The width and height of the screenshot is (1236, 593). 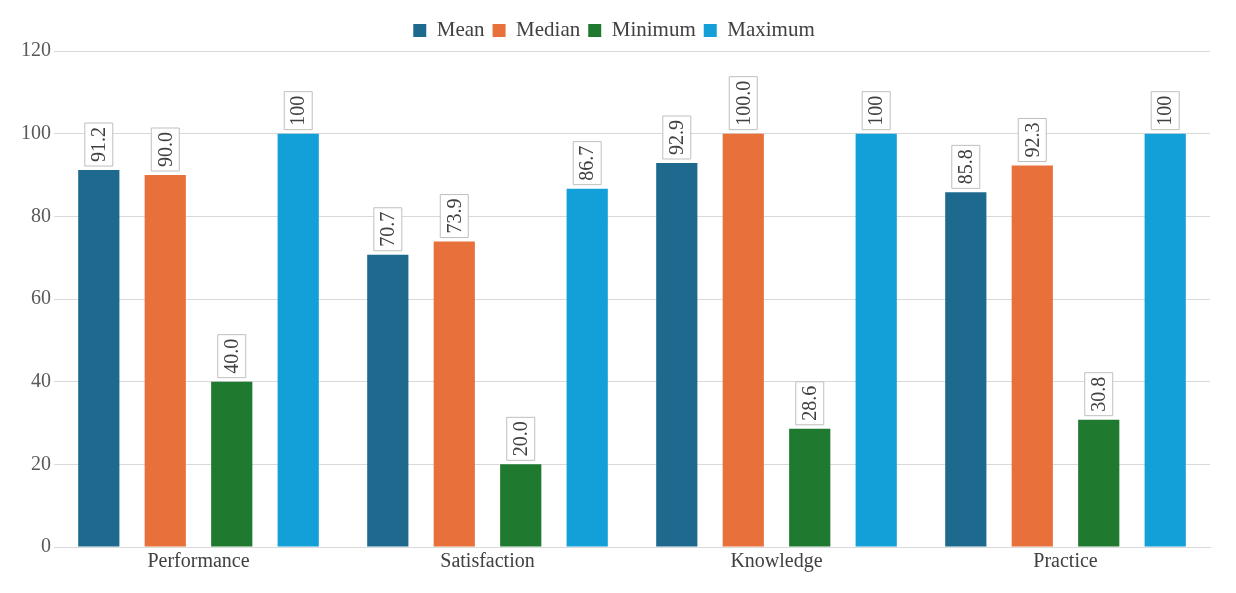 I want to click on data-label: 30.8, so click(x=1097, y=394).